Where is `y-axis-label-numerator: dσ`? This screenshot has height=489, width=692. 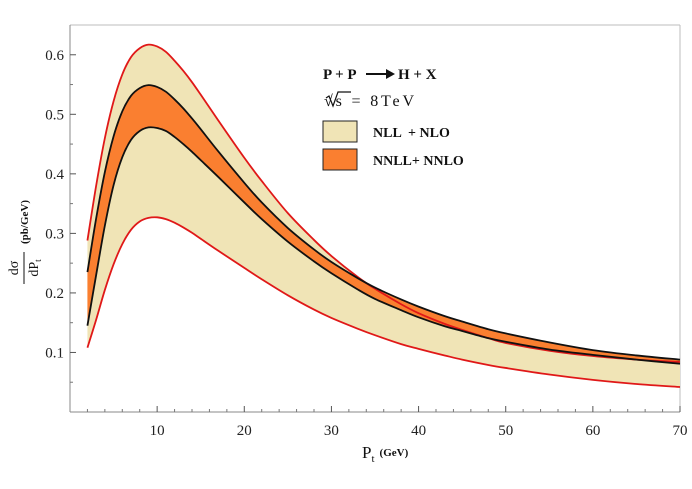
y-axis-label-numerator: dσ is located at coordinates (14, 267).